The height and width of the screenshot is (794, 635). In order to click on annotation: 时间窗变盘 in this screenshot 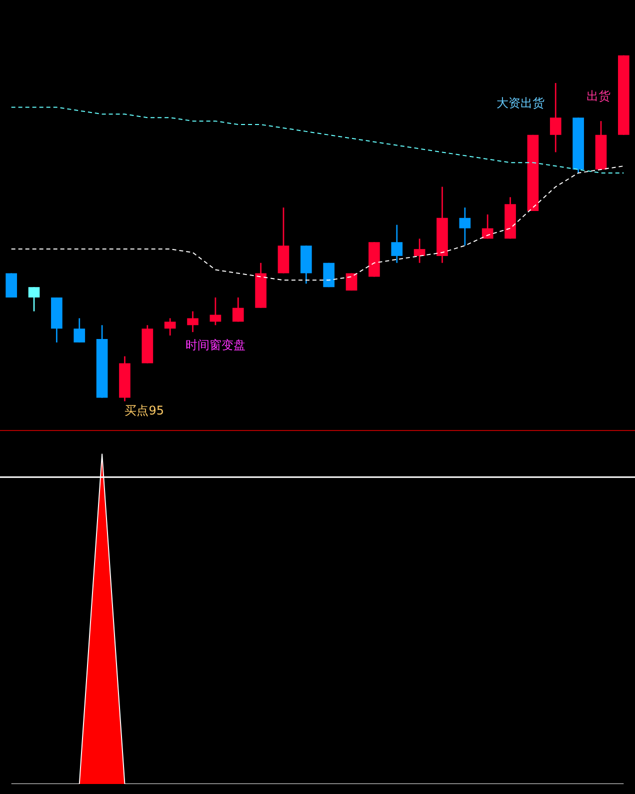, I will do `click(215, 345)`.